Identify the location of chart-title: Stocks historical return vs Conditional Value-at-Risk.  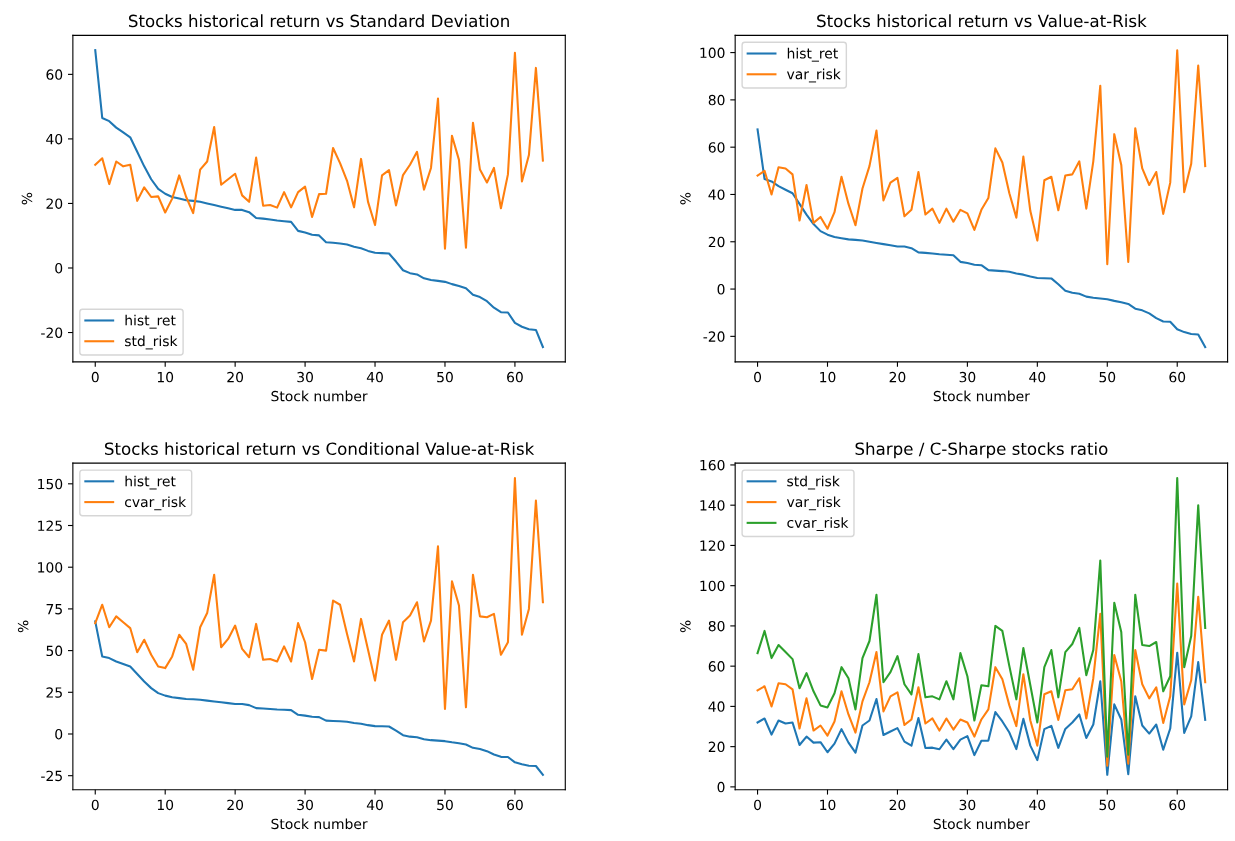
(320, 449).